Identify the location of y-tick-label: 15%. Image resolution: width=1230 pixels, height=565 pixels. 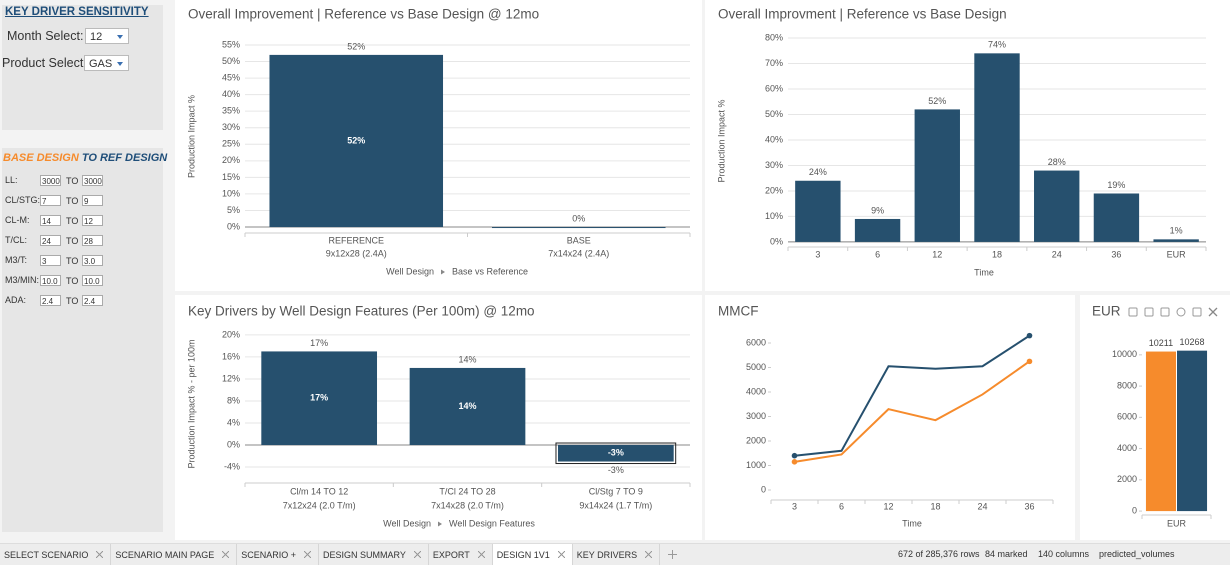
(231, 177).